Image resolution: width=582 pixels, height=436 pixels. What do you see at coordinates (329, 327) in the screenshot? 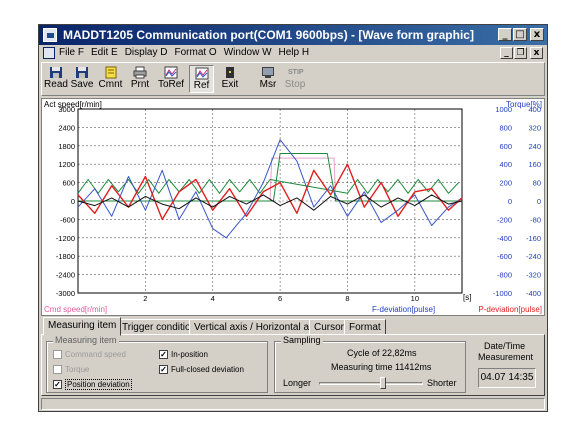
I see `tab-cursor: Cursor` at bounding box center [329, 327].